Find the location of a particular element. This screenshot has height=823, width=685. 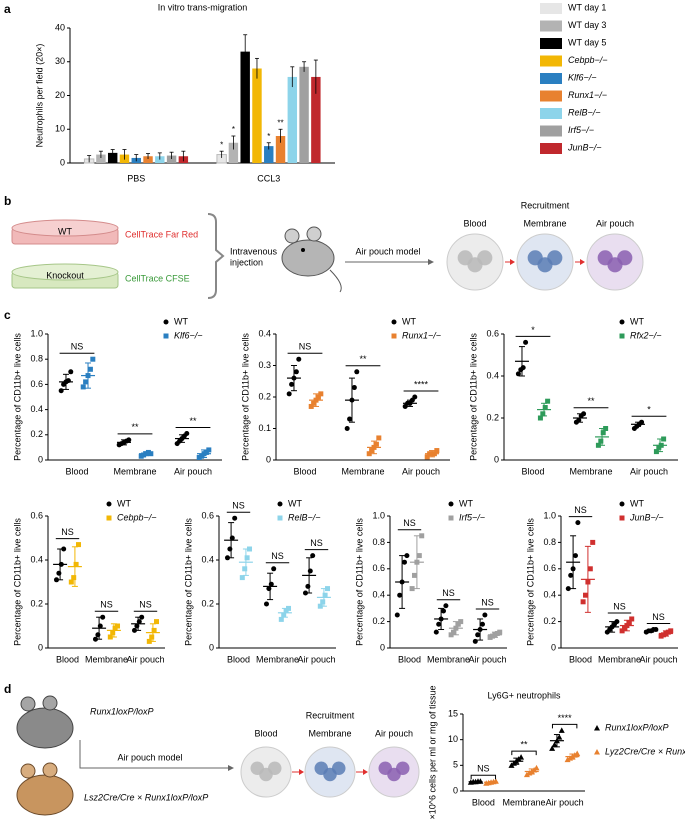

legend-label: RelB−/− is located at coordinates (584, 112).